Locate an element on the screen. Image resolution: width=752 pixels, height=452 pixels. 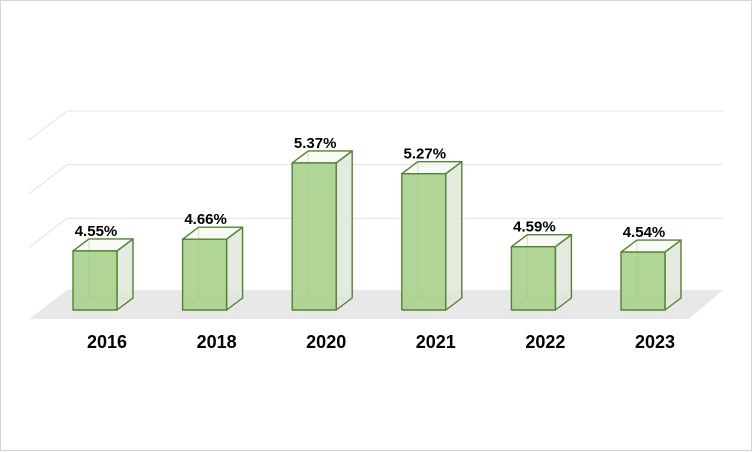
data-label: 4.66% is located at coordinates (205, 219).